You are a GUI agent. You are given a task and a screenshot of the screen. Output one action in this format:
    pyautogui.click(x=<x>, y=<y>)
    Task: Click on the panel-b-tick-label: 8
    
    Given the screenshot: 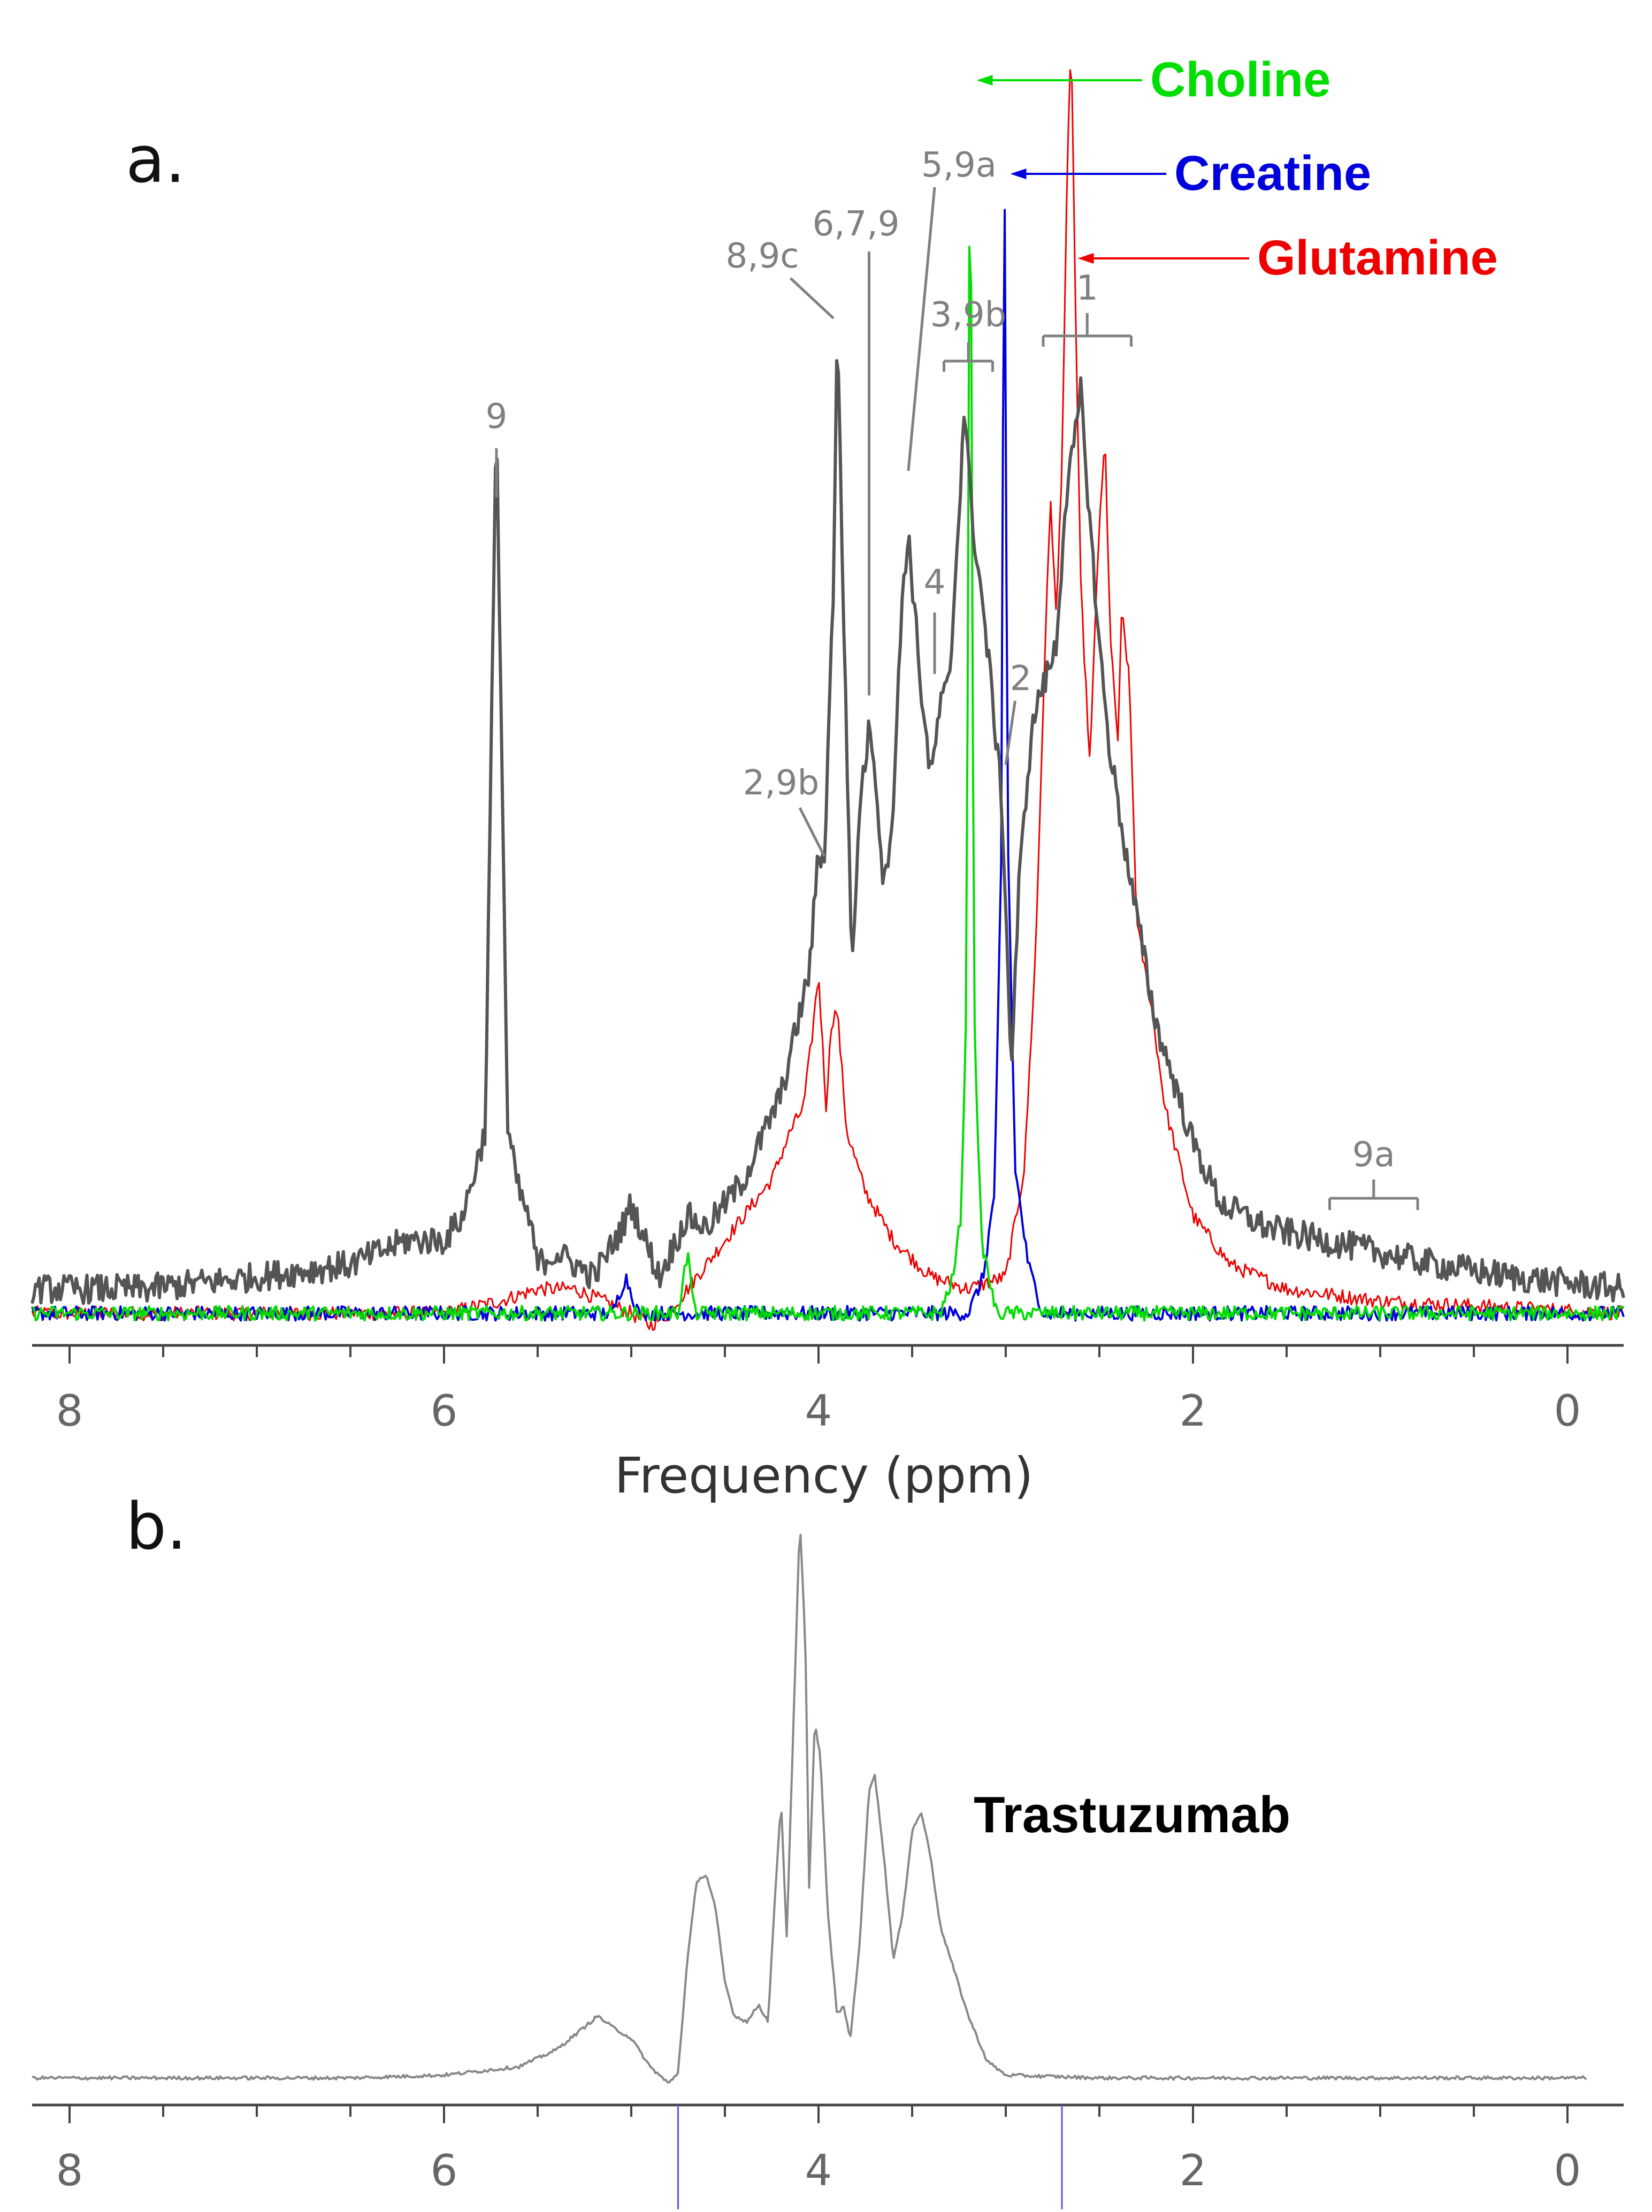 What is the action you would take?
    pyautogui.click(x=69, y=2170)
    